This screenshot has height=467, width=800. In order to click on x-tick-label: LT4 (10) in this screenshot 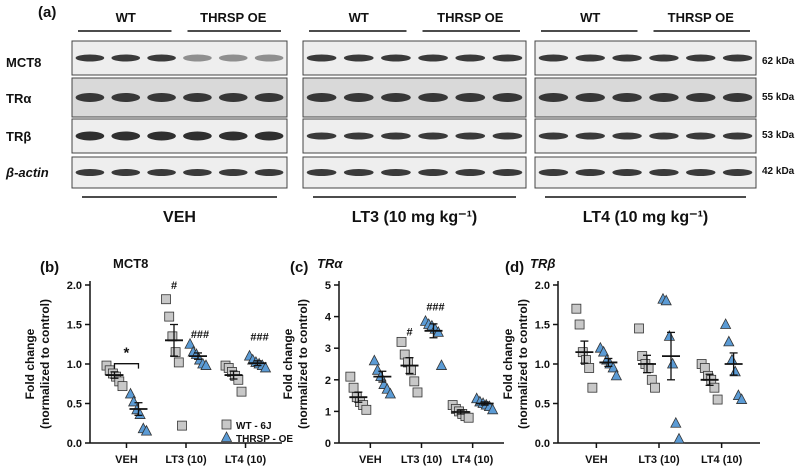, I will do `click(246, 460)`.